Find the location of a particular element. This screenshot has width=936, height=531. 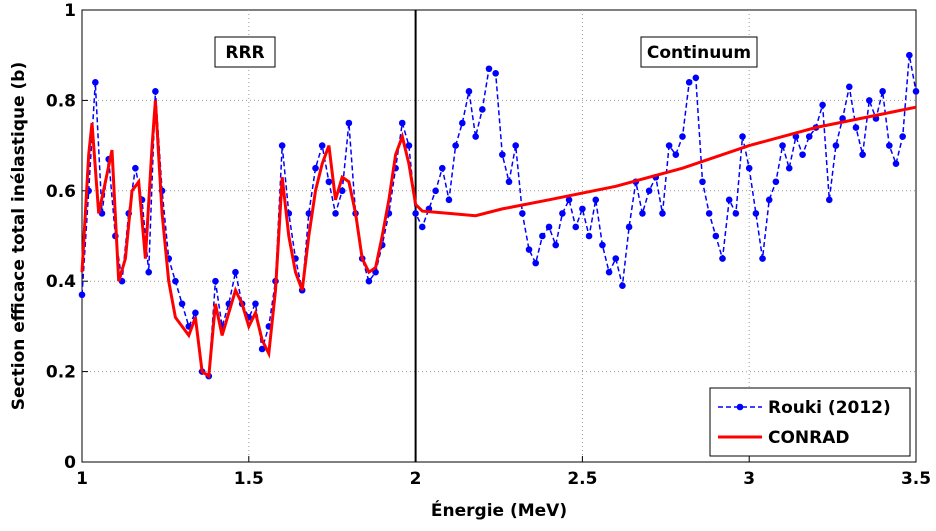

annotation: RRR is located at coordinates (244, 53).